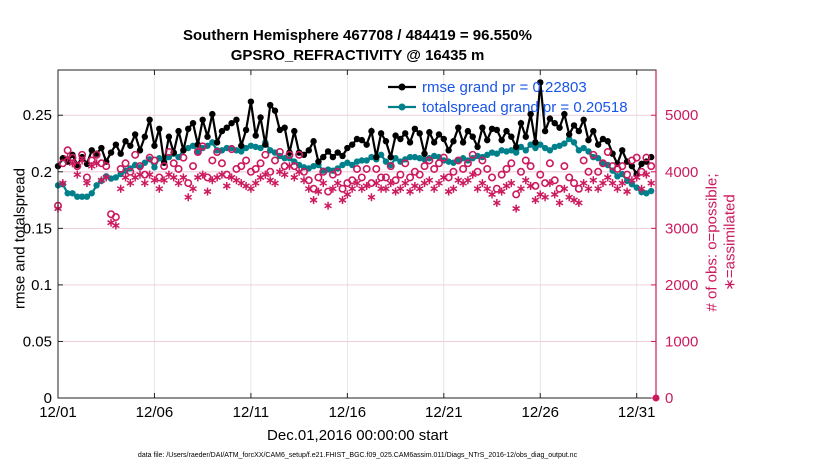 This screenshot has width=830, height=470. Describe the element at coordinates (669, 398) in the screenshot. I see `y-right-tick-label: 0` at that location.